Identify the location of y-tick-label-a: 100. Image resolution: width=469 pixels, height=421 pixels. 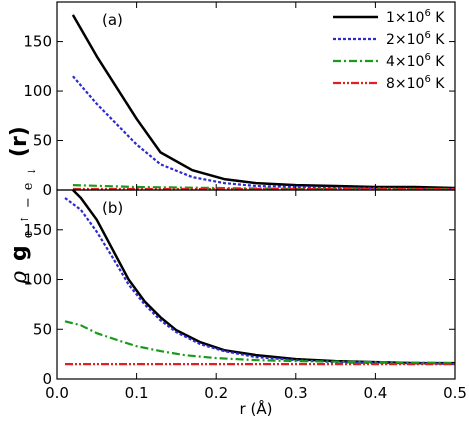
(37, 91).